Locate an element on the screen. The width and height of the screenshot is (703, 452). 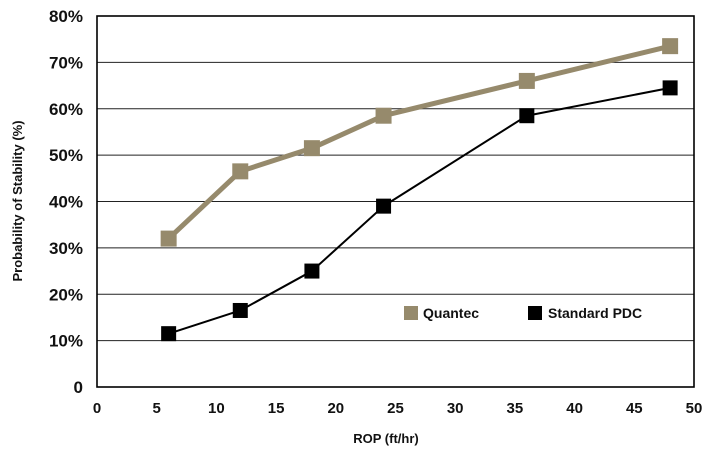
x-tick-label: 25 is located at coordinates (395, 408).